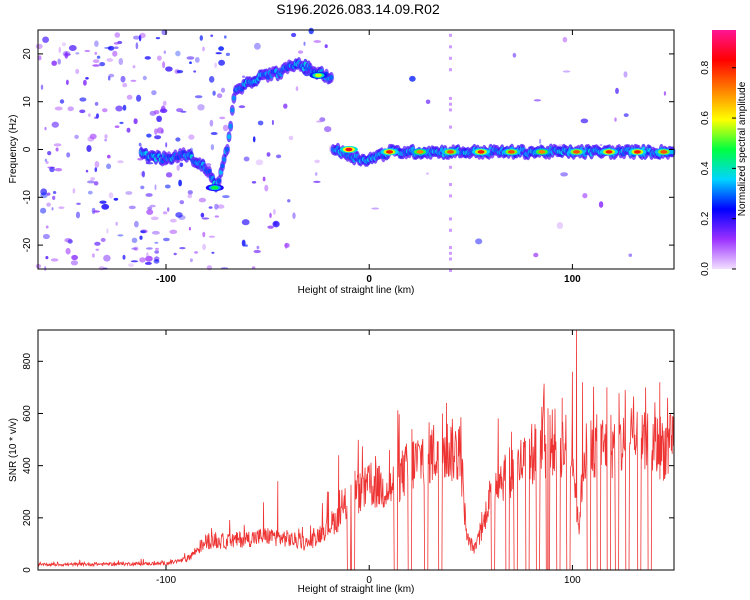 This screenshot has height=600, width=750. I want to click on colorbar-tick-label: 0.0, so click(705, 269).